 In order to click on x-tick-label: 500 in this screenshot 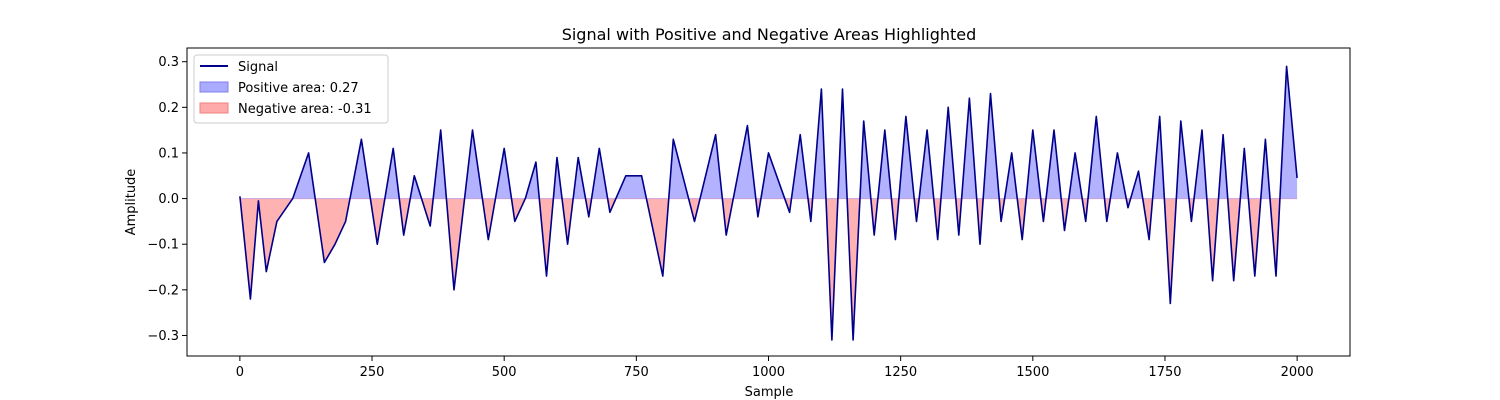, I will do `click(504, 372)`.